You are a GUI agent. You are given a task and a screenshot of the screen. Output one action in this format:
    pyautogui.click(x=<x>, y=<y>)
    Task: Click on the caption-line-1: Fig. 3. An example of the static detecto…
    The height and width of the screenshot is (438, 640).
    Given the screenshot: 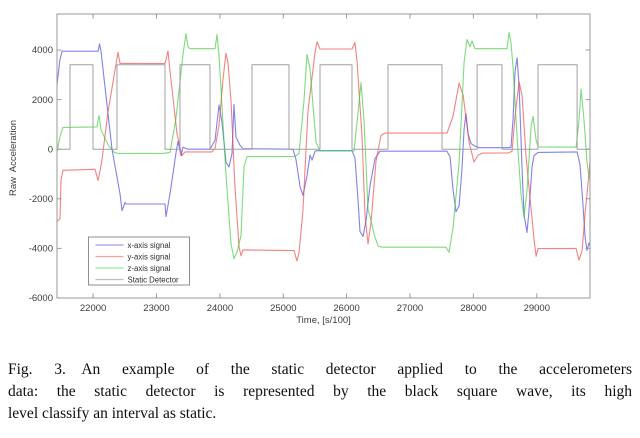 What is the action you would take?
    pyautogui.click(x=320, y=369)
    